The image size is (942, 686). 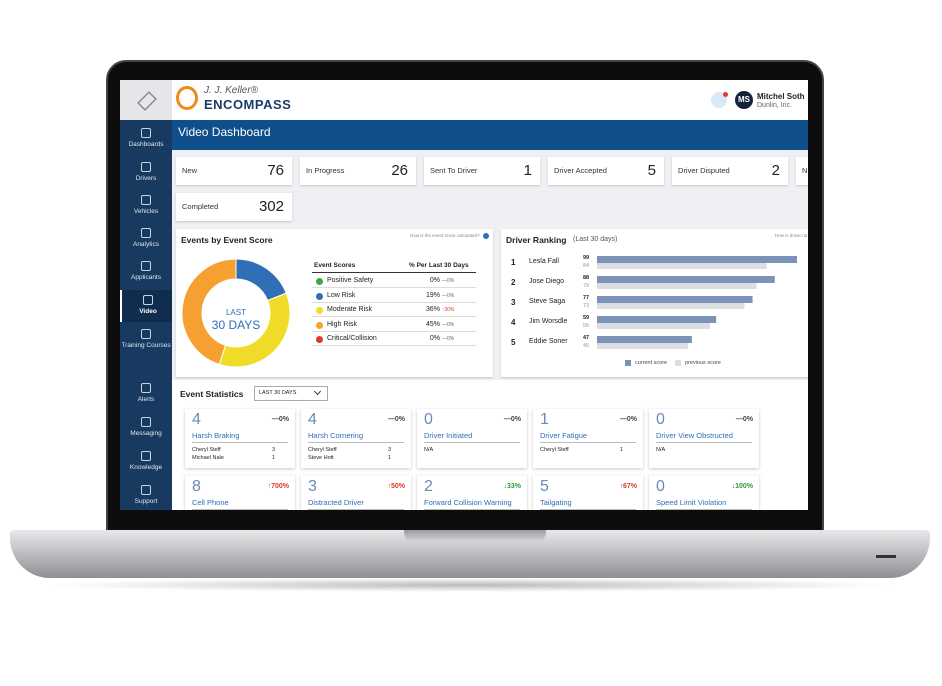 What do you see at coordinates (661, 450) in the screenshot?
I see `stat-row-name: N/A` at bounding box center [661, 450].